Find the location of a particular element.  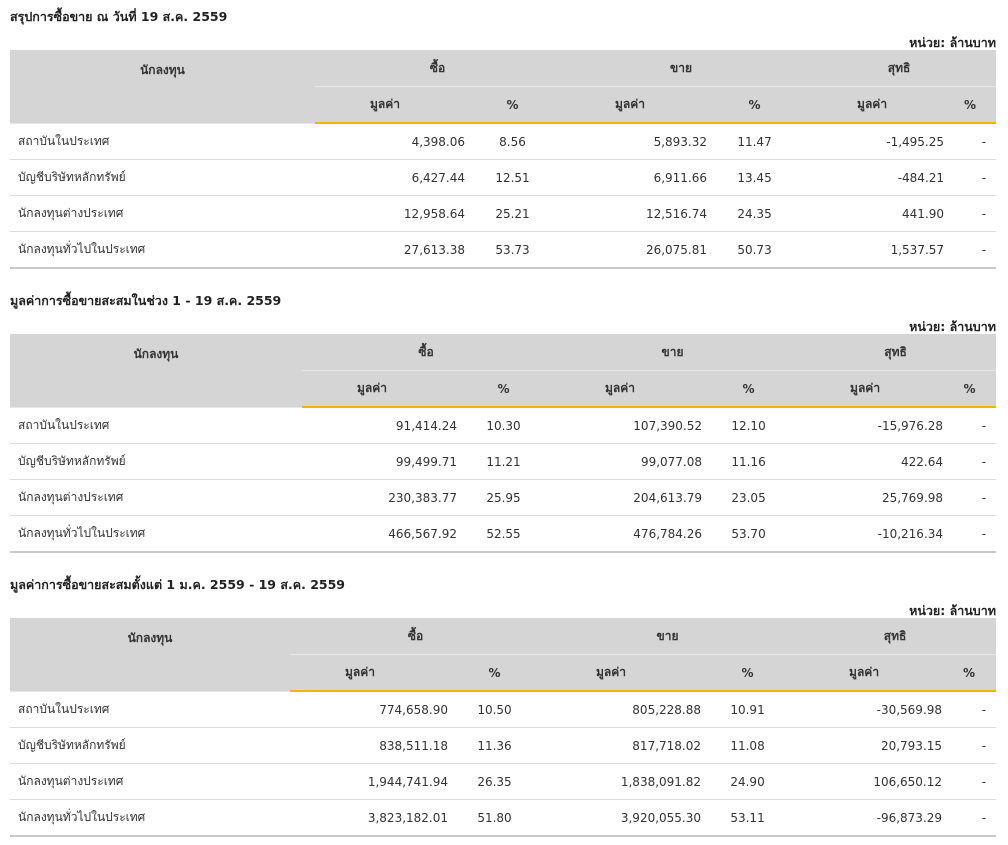

sell-percent: 23.05 is located at coordinates (749, 497).